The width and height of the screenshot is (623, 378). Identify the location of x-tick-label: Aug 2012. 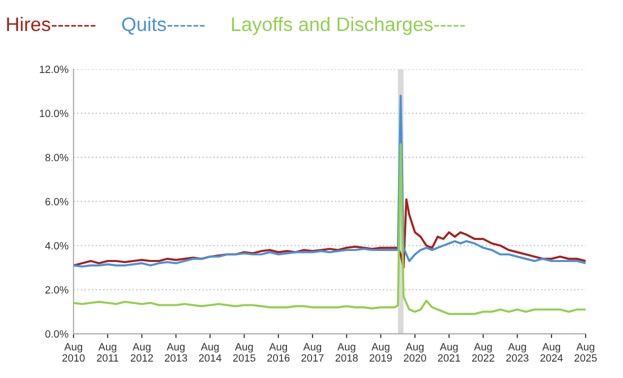
(141, 352).